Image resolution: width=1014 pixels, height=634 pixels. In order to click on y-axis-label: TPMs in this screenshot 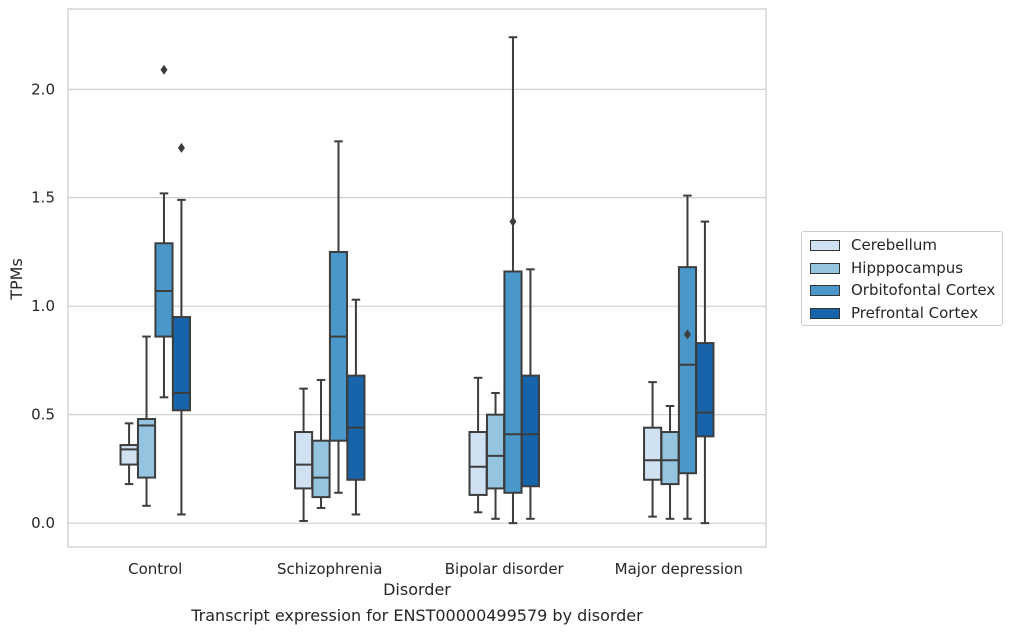, I will do `click(16, 279)`.